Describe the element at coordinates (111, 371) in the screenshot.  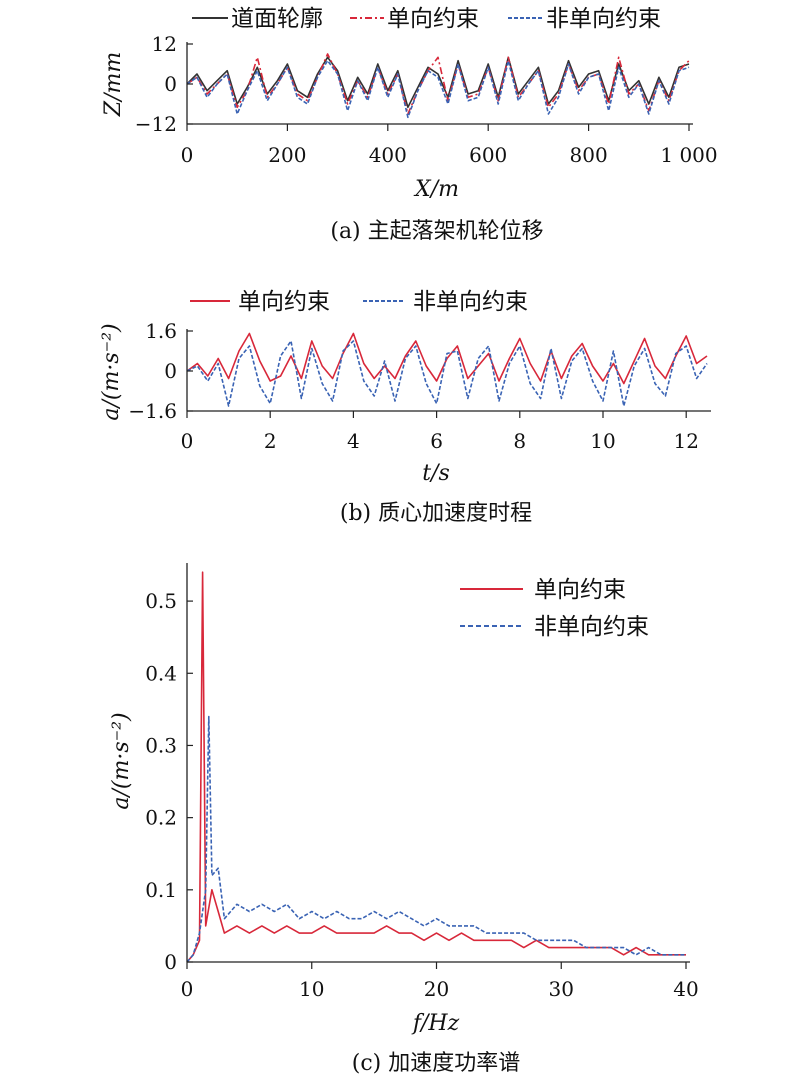
I see `axis-b-ylabel: a/(m·s⁻²)` at that location.